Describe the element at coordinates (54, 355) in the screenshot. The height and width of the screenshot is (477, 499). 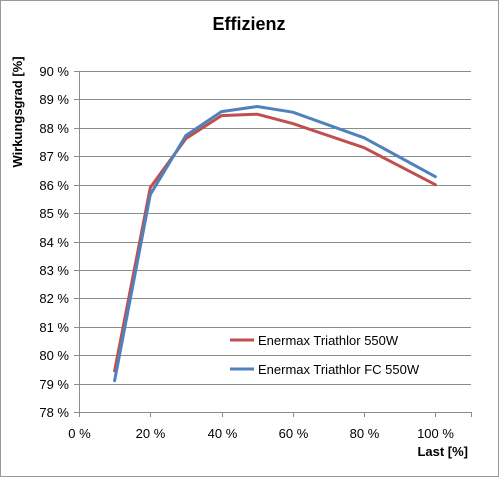
I see `y-tick-label: 80 %` at that location.